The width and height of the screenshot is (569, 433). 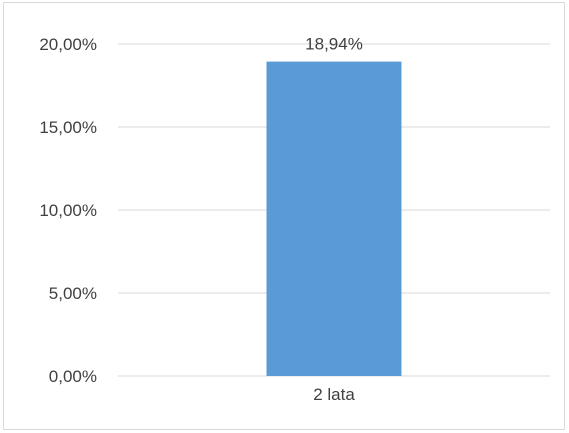 I want to click on y-tick-label: 15,00%, so click(x=68, y=127).